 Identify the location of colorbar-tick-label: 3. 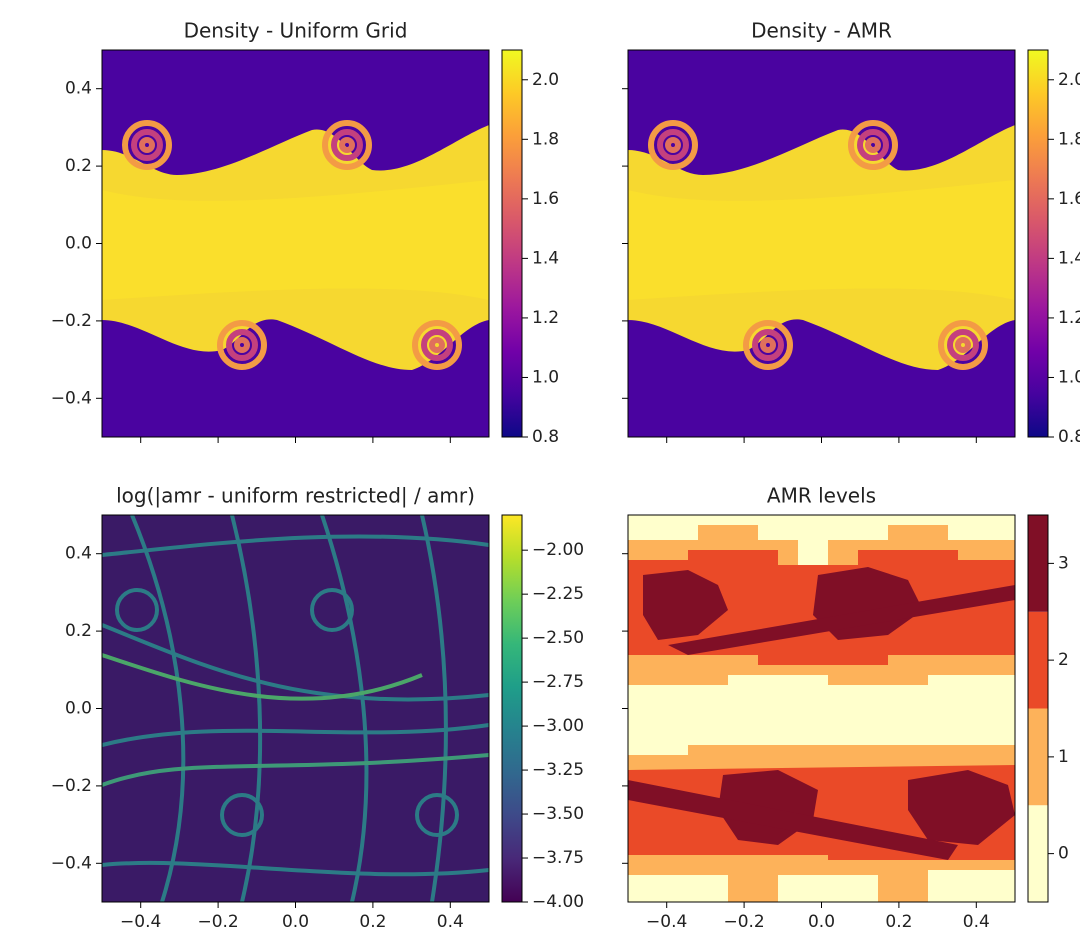
(1063, 563).